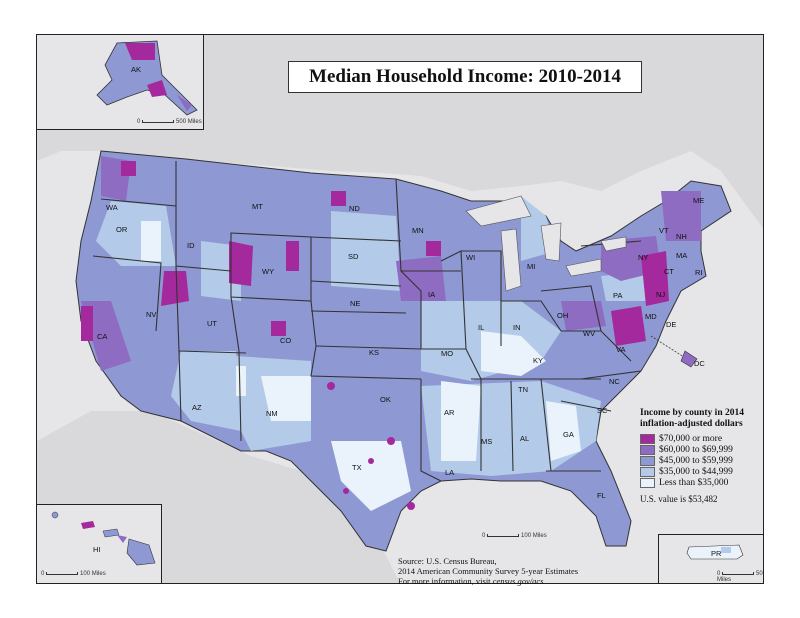 This screenshot has height=618, width=800. I want to click on state-label-ks: KS, so click(374, 352).